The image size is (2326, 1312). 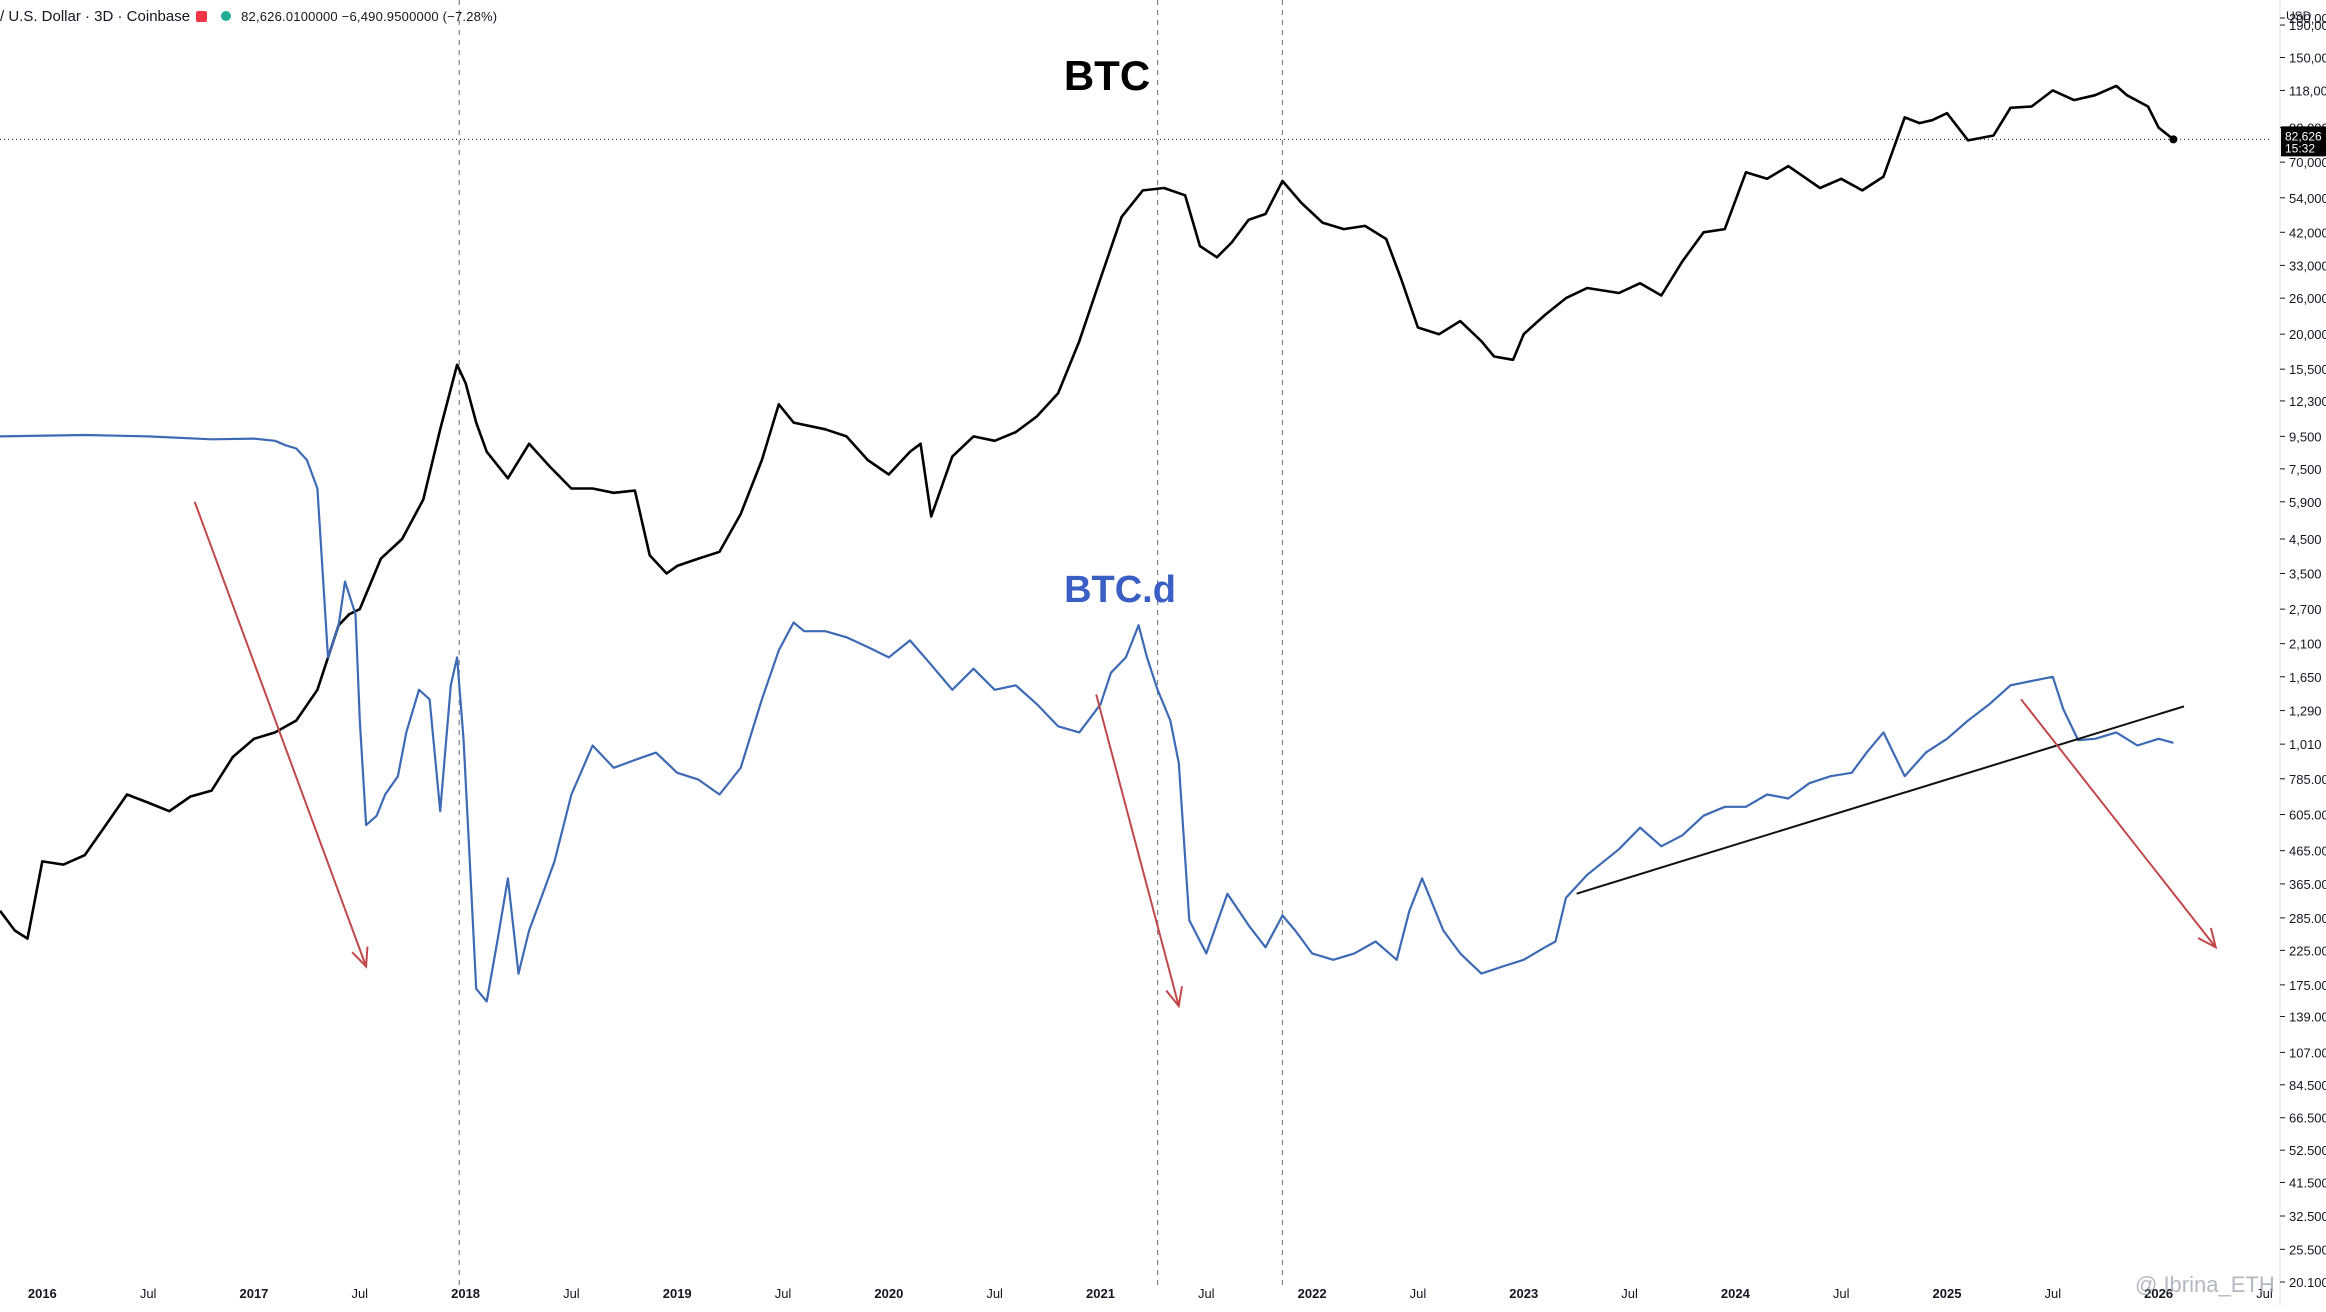 I want to click on y-tick-label-38: 20.100, so click(x=2307, y=1282).